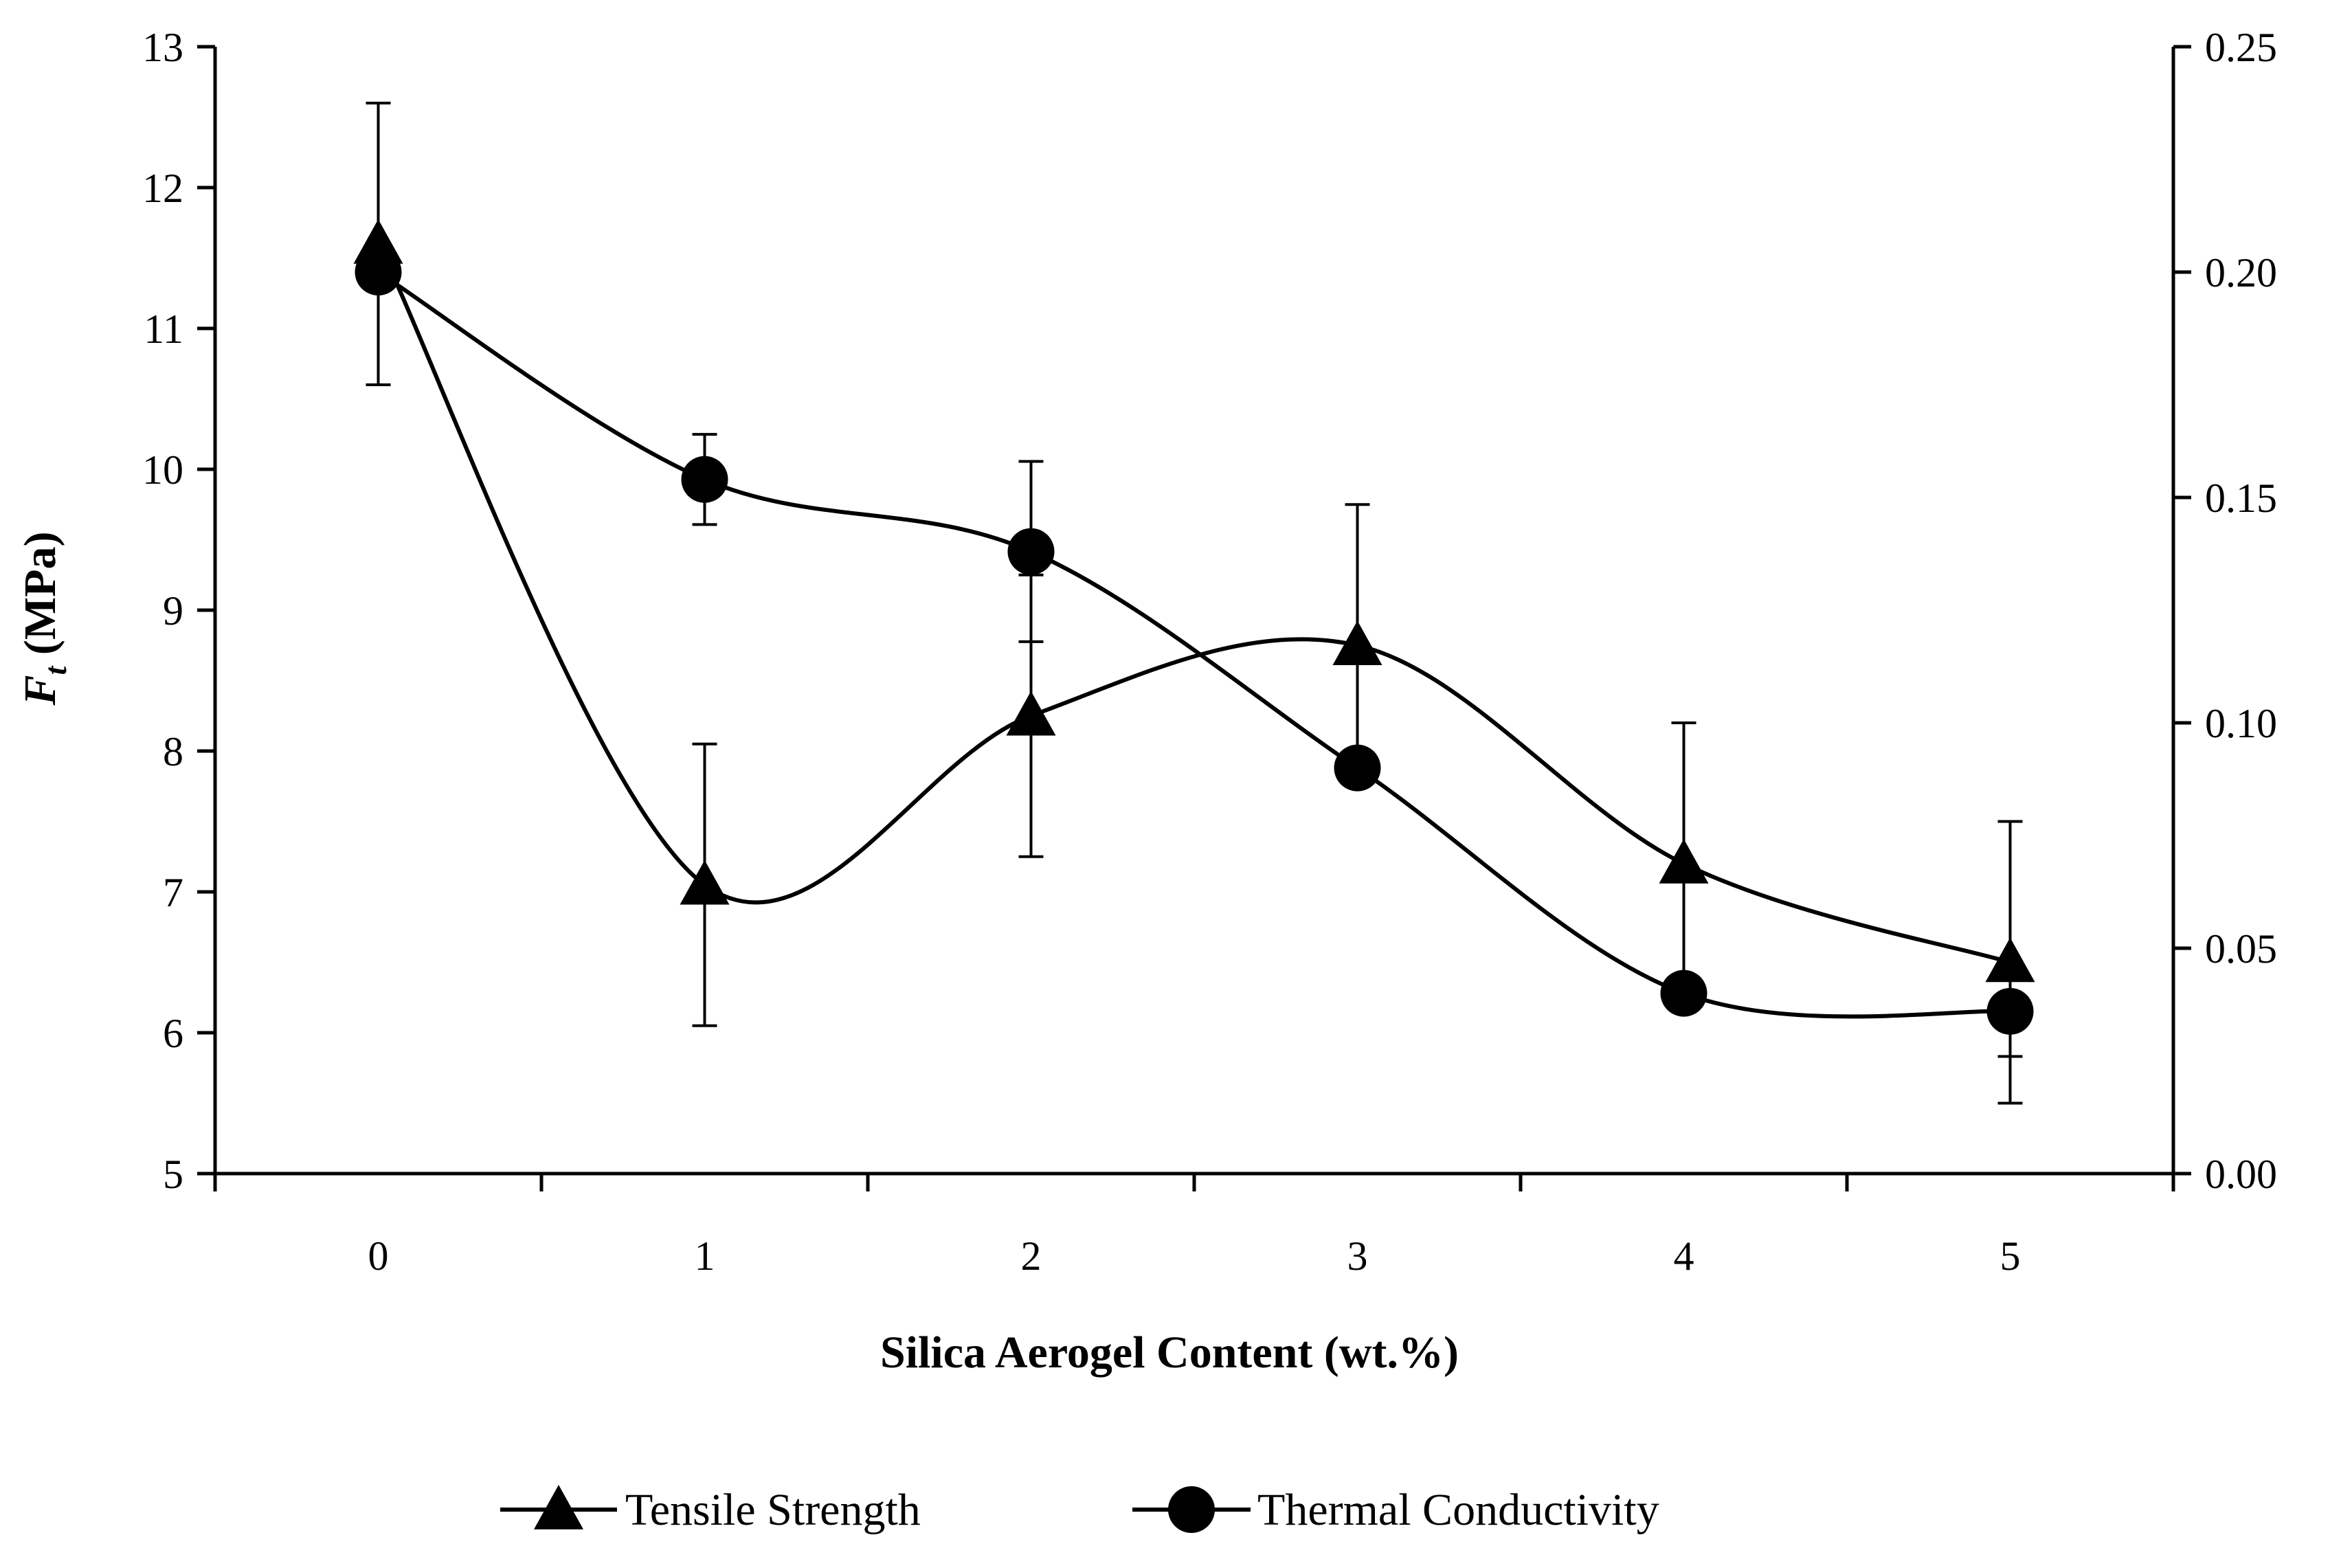 The width and height of the screenshot is (2352, 1568). Describe the element at coordinates (162, 189) in the screenshot. I see `left-y-tick-label: 12` at that location.